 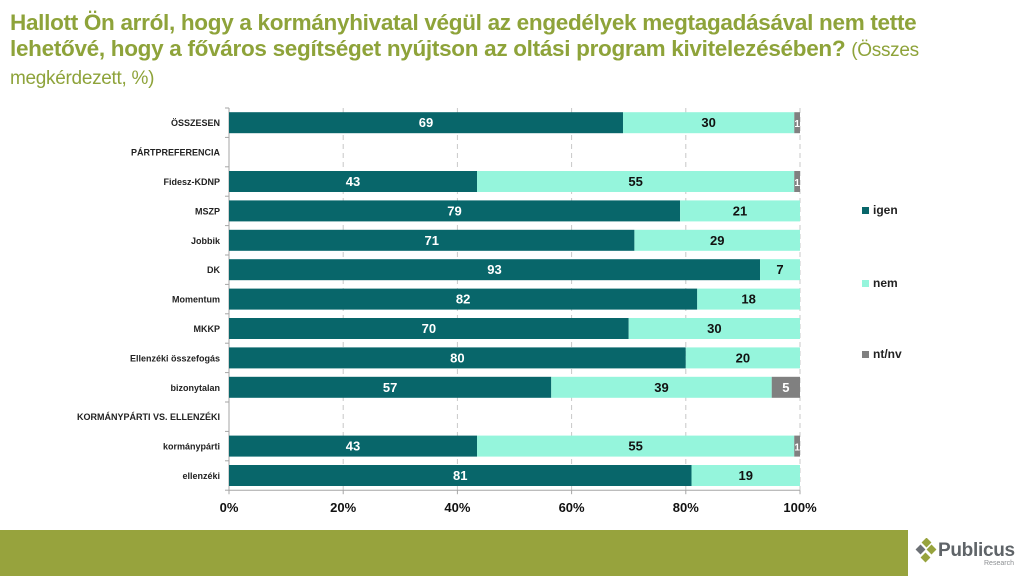 I want to click on data-label: 7, so click(x=779, y=269).